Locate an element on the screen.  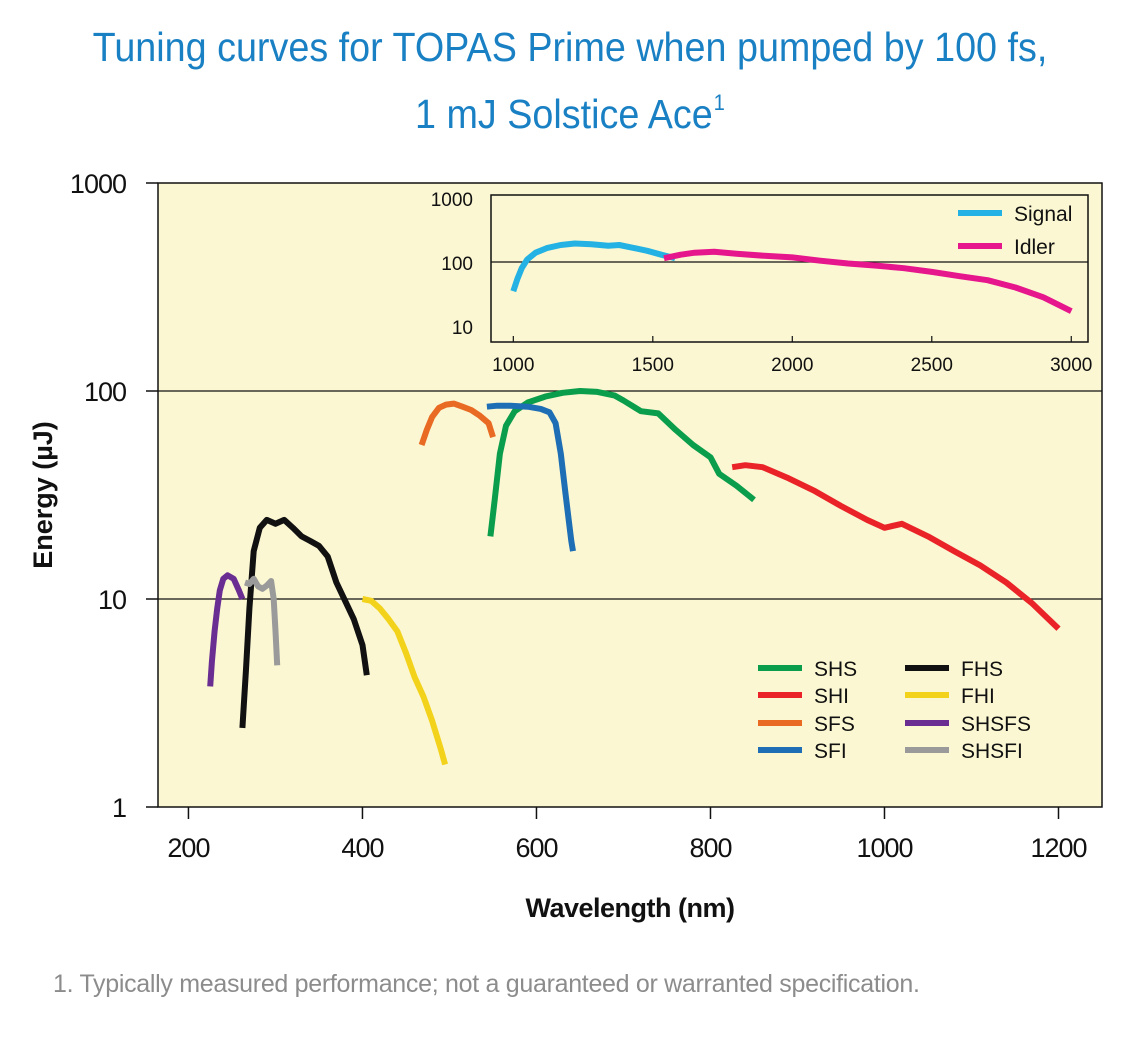
x-axis-label: Wavelength (nm) is located at coordinates (629, 908).